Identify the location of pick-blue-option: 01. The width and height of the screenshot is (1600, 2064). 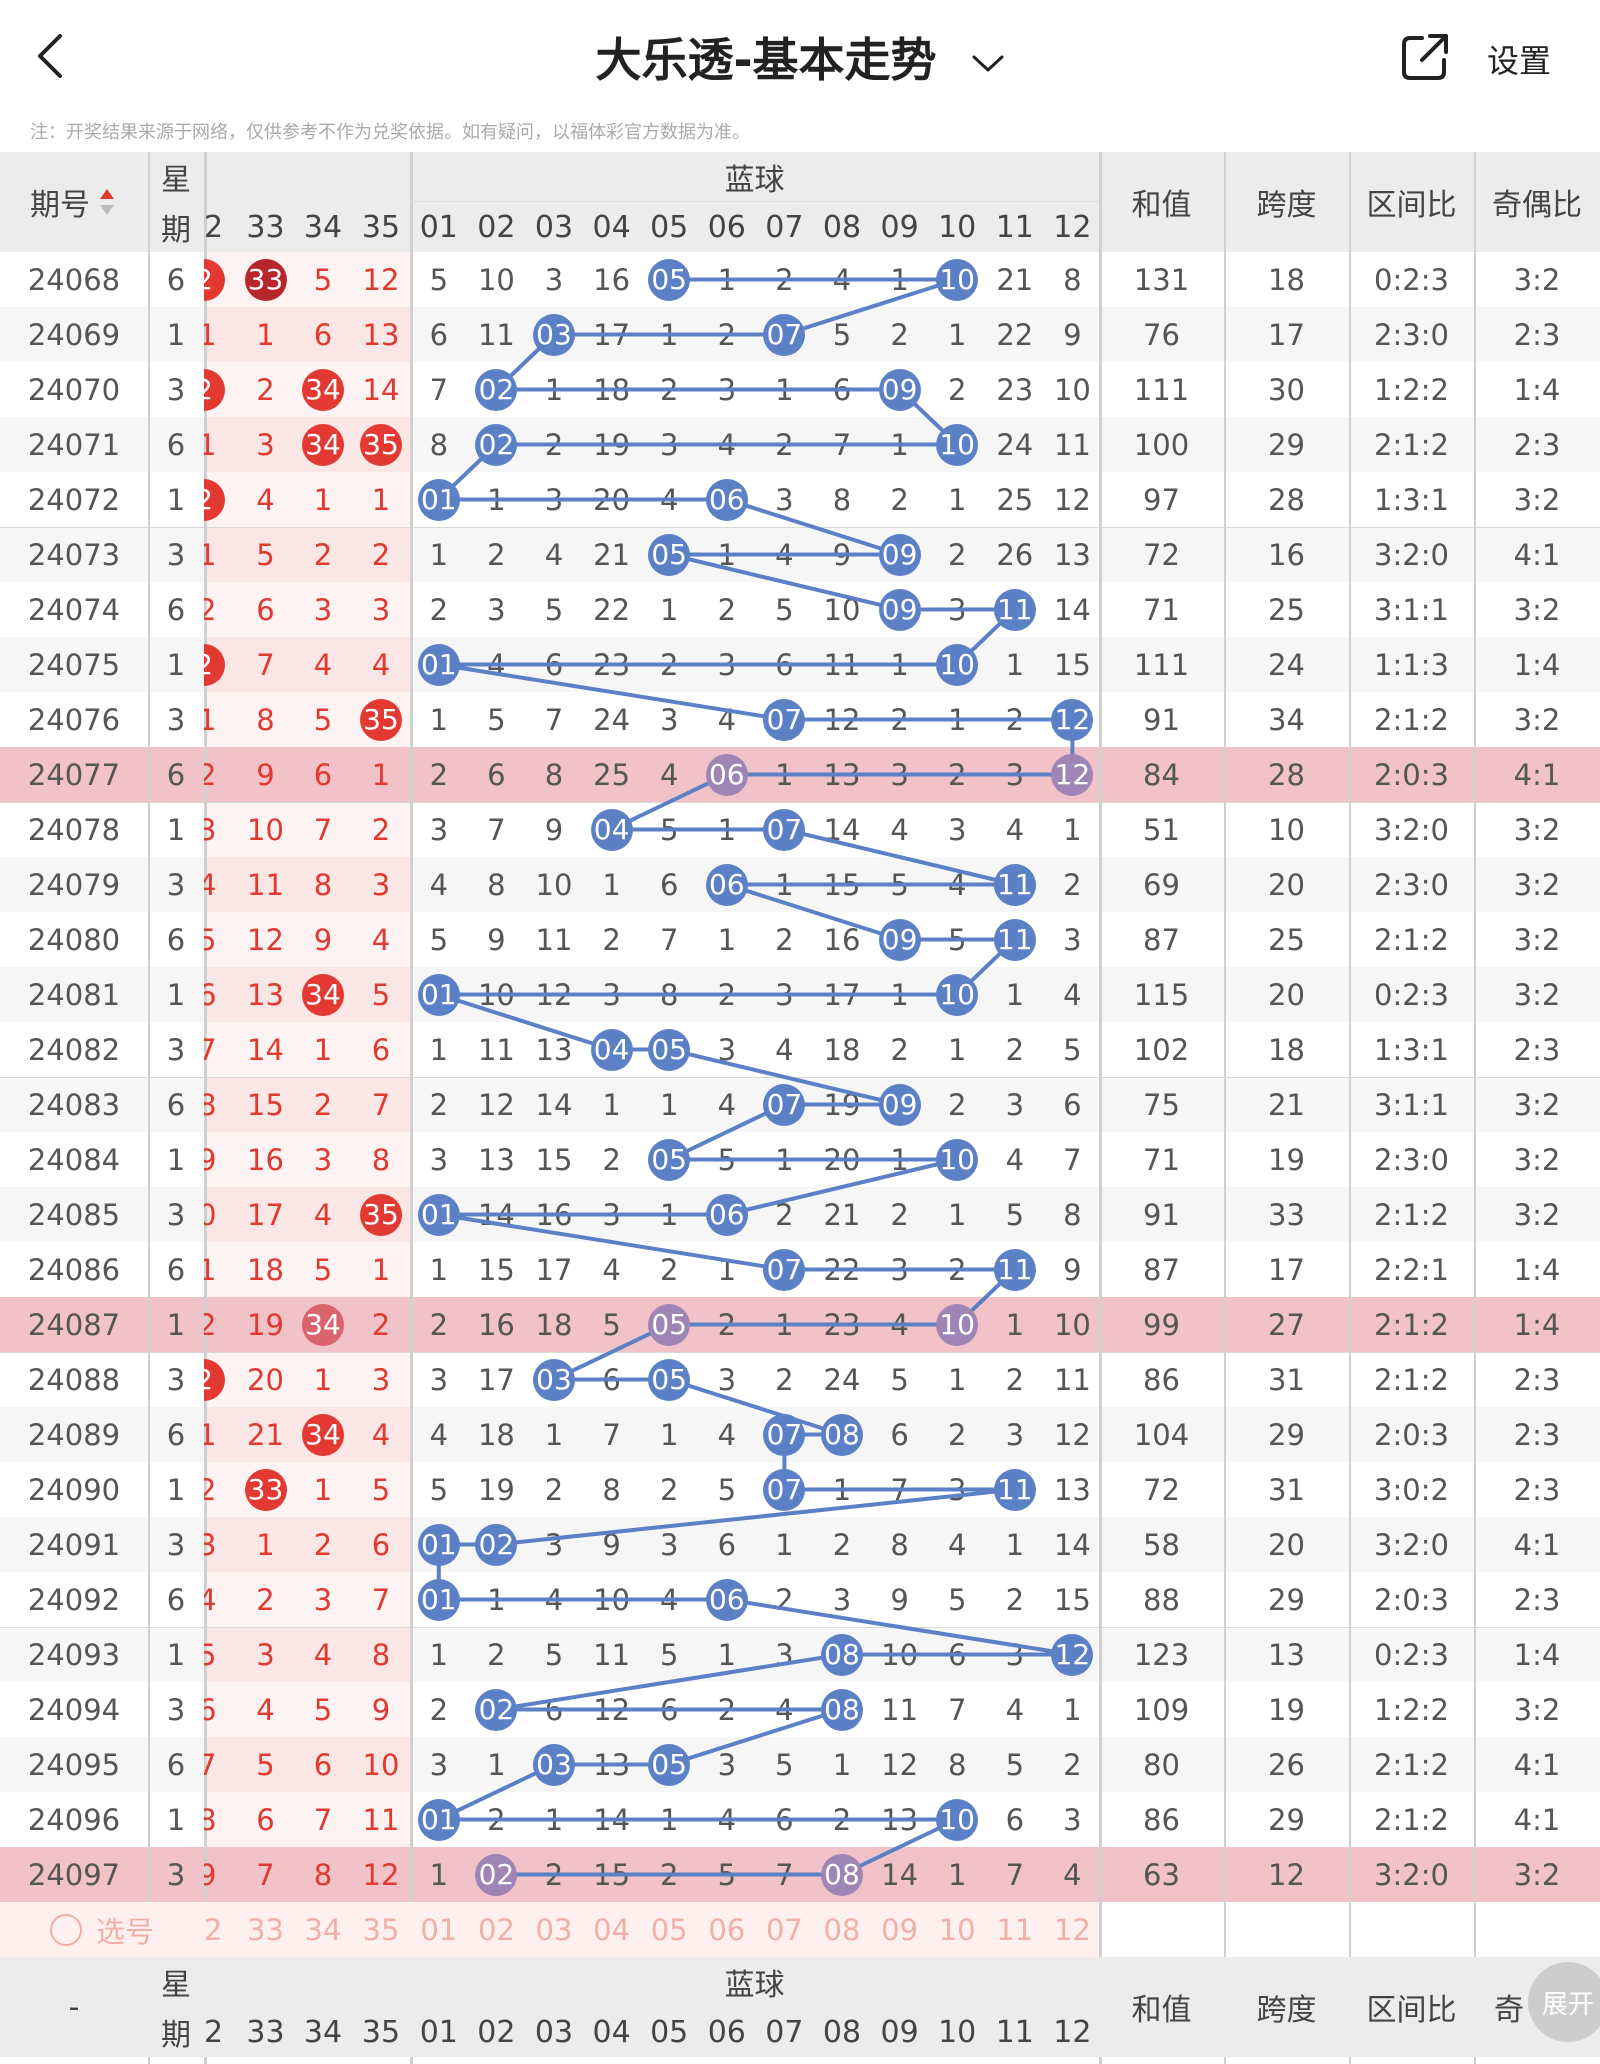
(439, 1929).